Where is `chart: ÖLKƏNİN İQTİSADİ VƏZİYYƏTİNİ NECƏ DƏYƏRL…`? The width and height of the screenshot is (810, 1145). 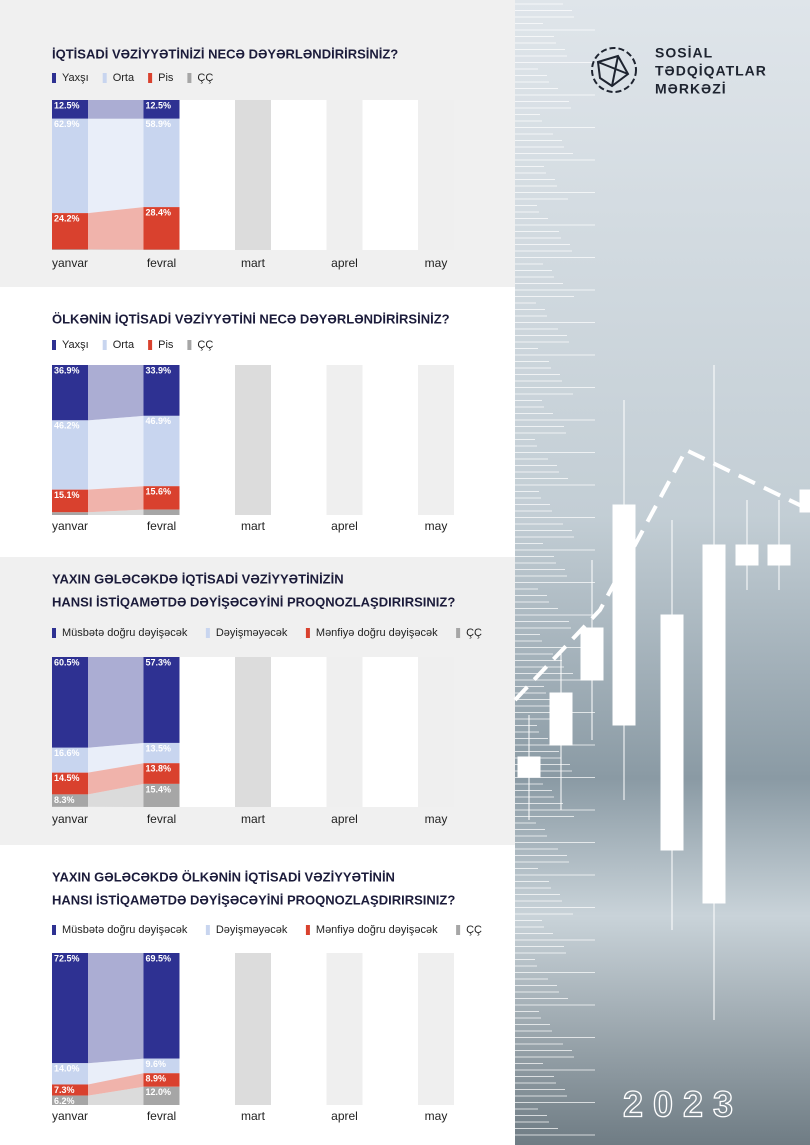 chart: ÖLKƏNİN İQTİSADİ VƏZİYYƏTİNİ NECƏ DƏYƏRL… is located at coordinates (253, 422).